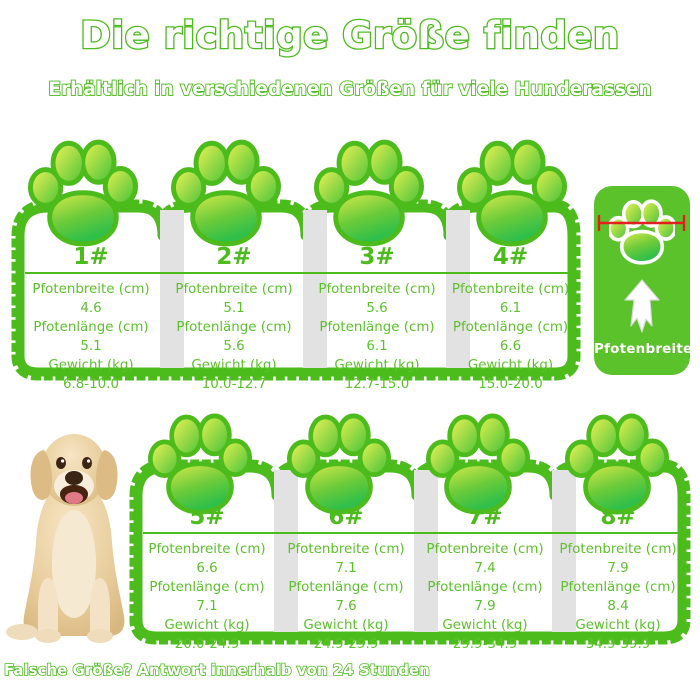 The height and width of the screenshot is (700, 700). I want to click on size-label-3: 3#, so click(377, 257).